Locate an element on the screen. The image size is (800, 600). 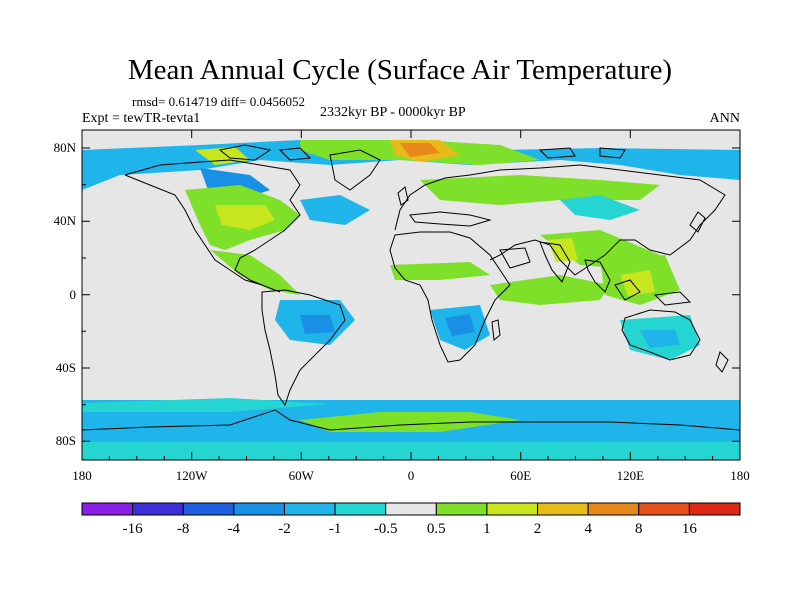
x-tick-label: 0 is located at coordinates (411, 475).